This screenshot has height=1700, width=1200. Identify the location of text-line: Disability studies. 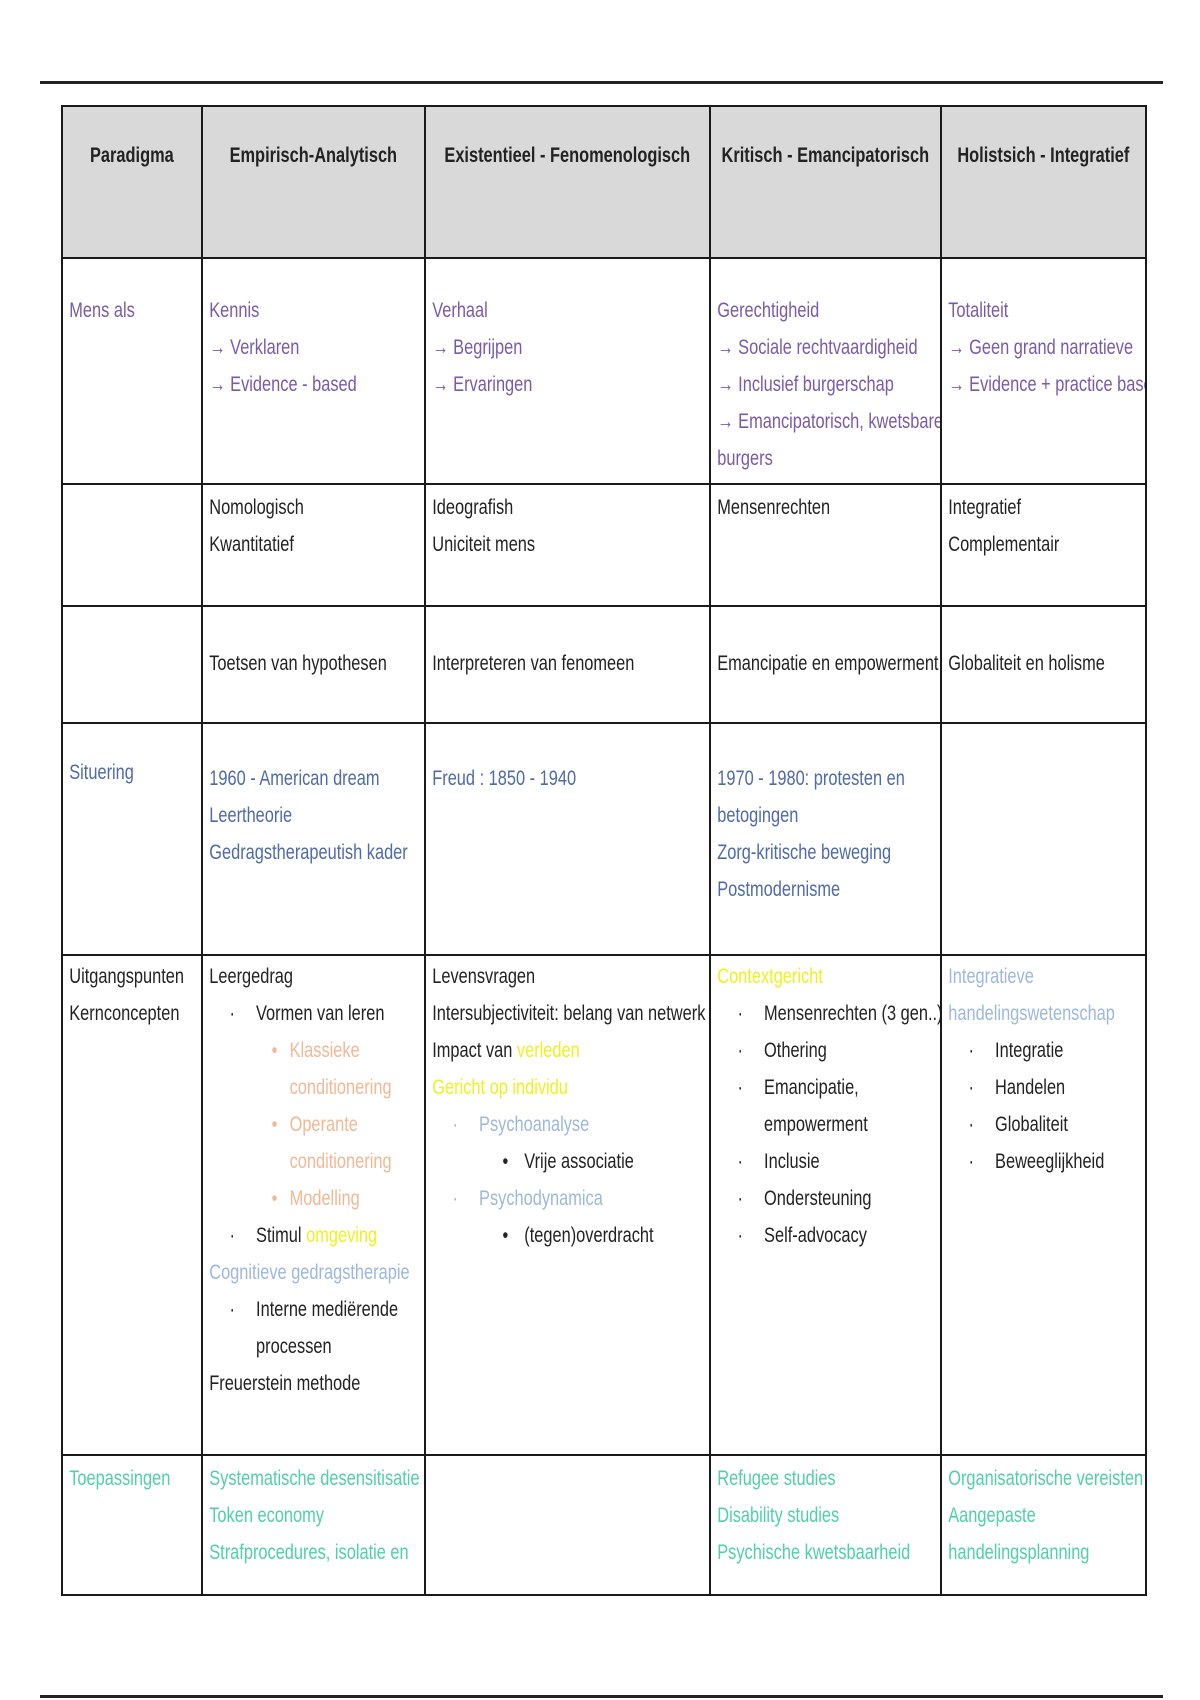
(828, 1515).